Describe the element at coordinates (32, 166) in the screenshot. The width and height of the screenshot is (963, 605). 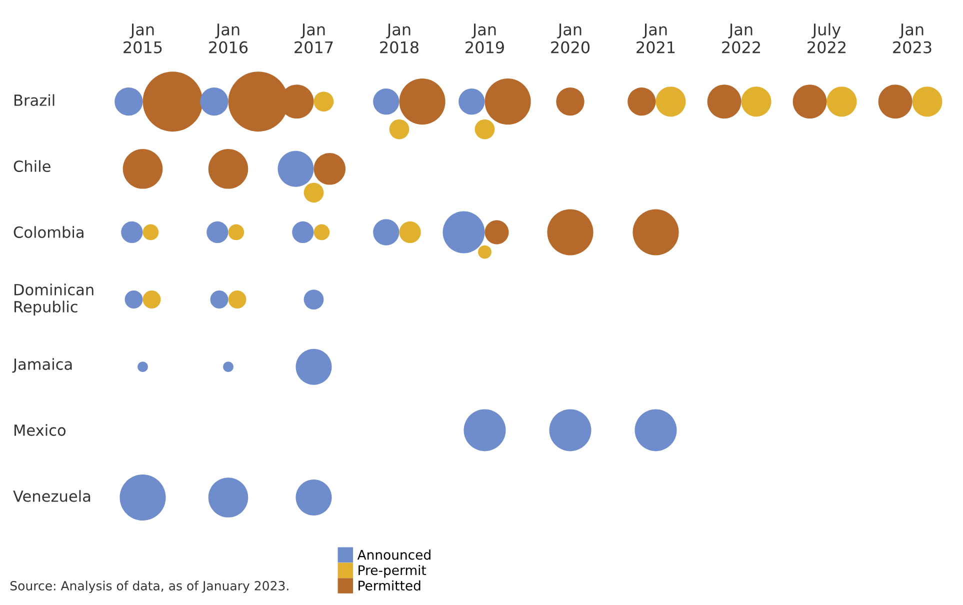
I see `text: Chile` at that location.